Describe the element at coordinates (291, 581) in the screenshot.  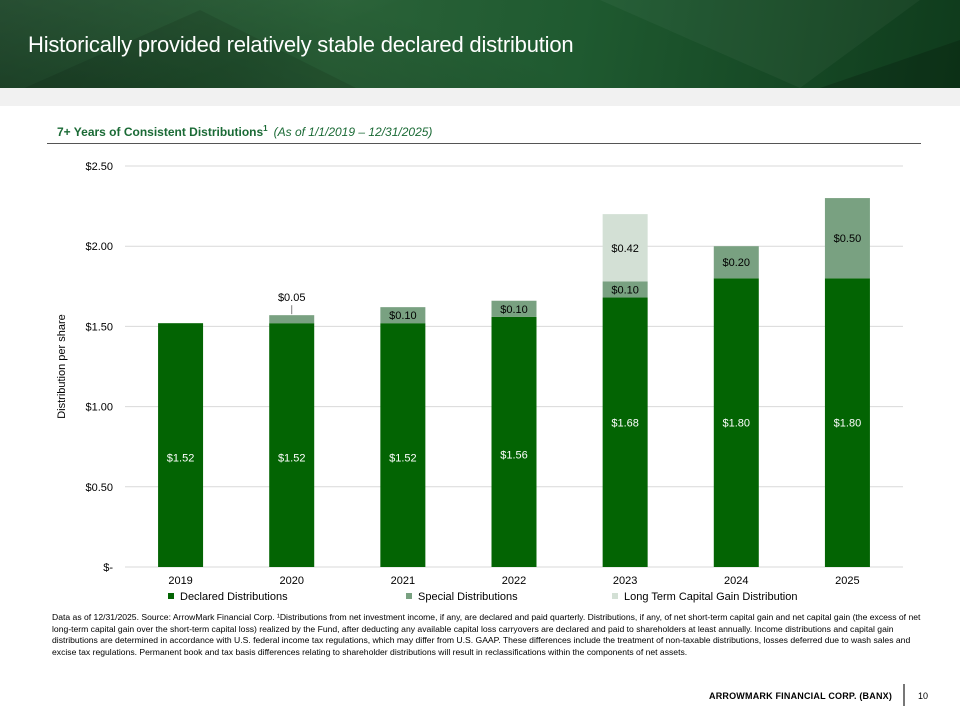
I see `x-tick-label: 2020` at that location.